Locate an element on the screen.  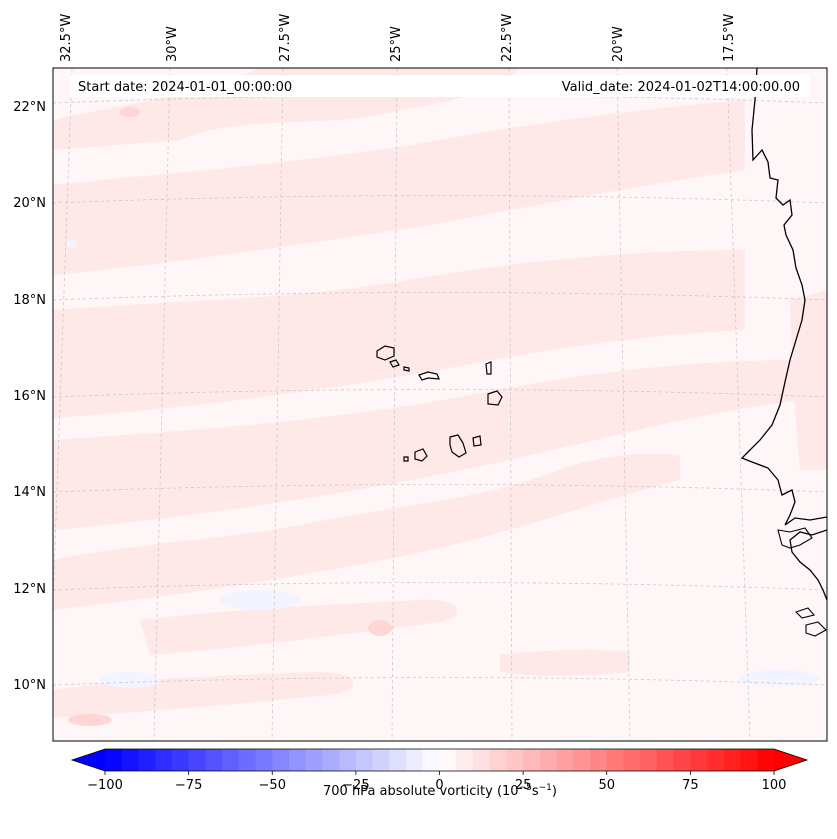
lat-label-16N: 16°N is located at coordinates (29, 396).